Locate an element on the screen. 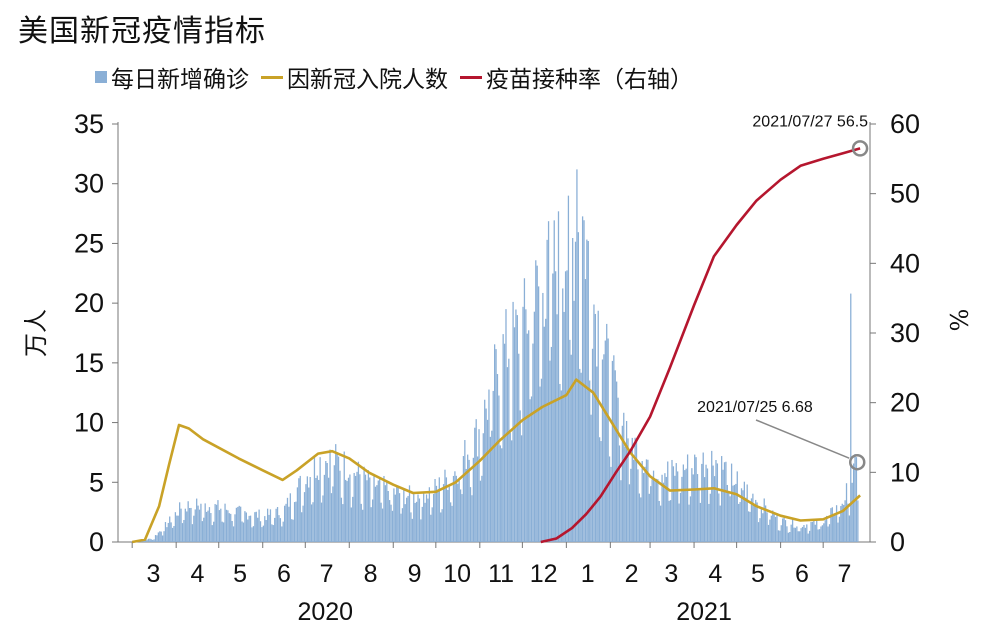 The width and height of the screenshot is (983, 634). legend-item-daily-cases: 每日新增确诊 is located at coordinates (172, 77).